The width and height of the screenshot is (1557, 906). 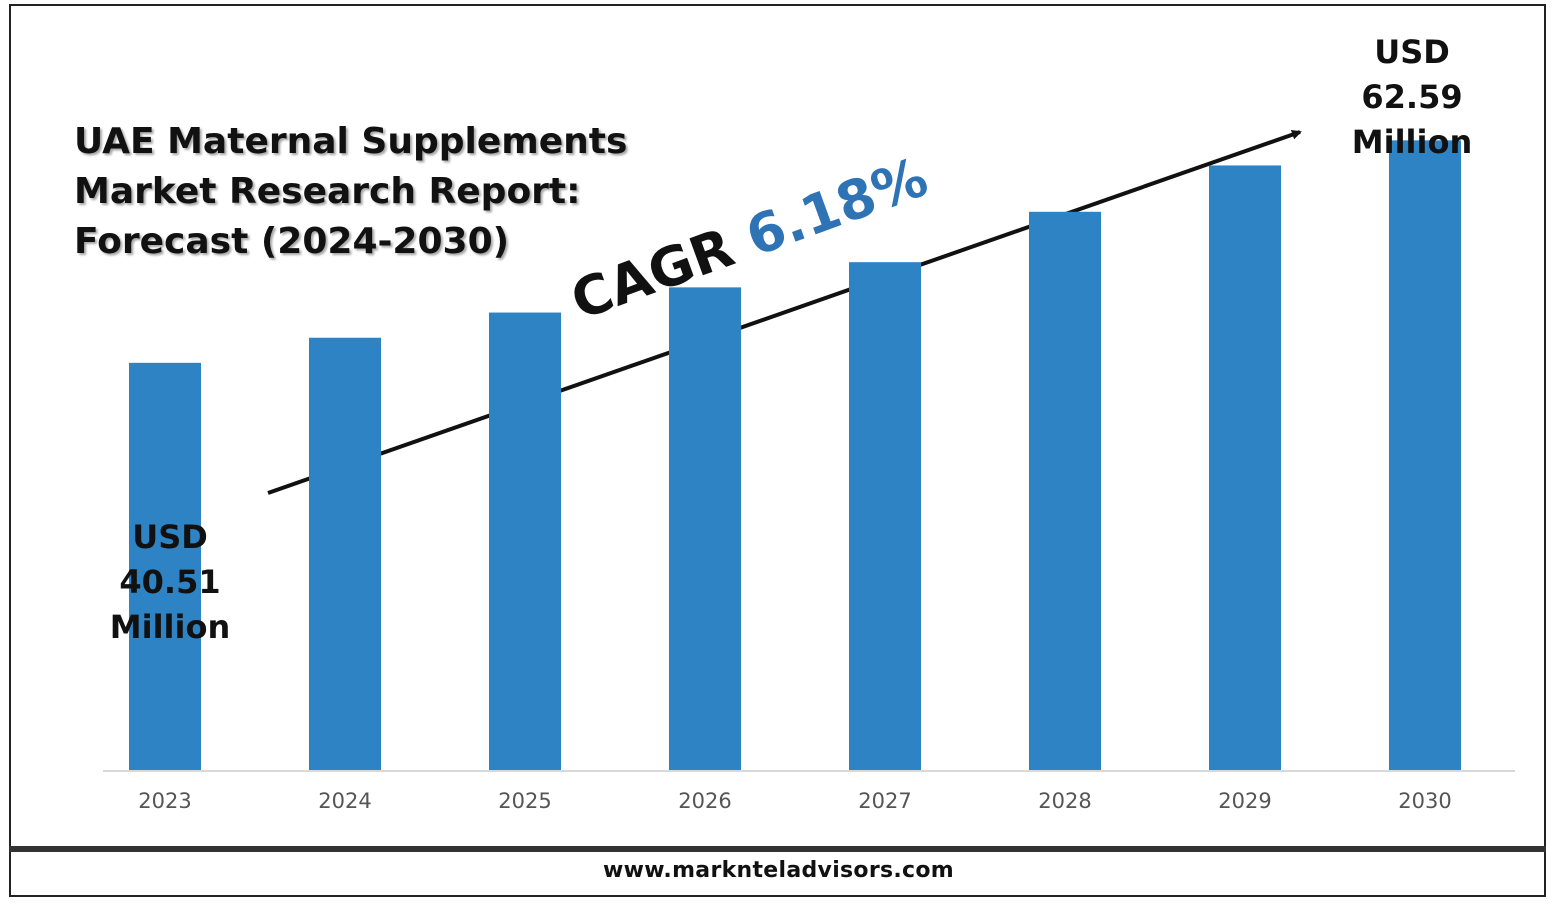 I want to click on footer-divider, so click(x=777, y=849).